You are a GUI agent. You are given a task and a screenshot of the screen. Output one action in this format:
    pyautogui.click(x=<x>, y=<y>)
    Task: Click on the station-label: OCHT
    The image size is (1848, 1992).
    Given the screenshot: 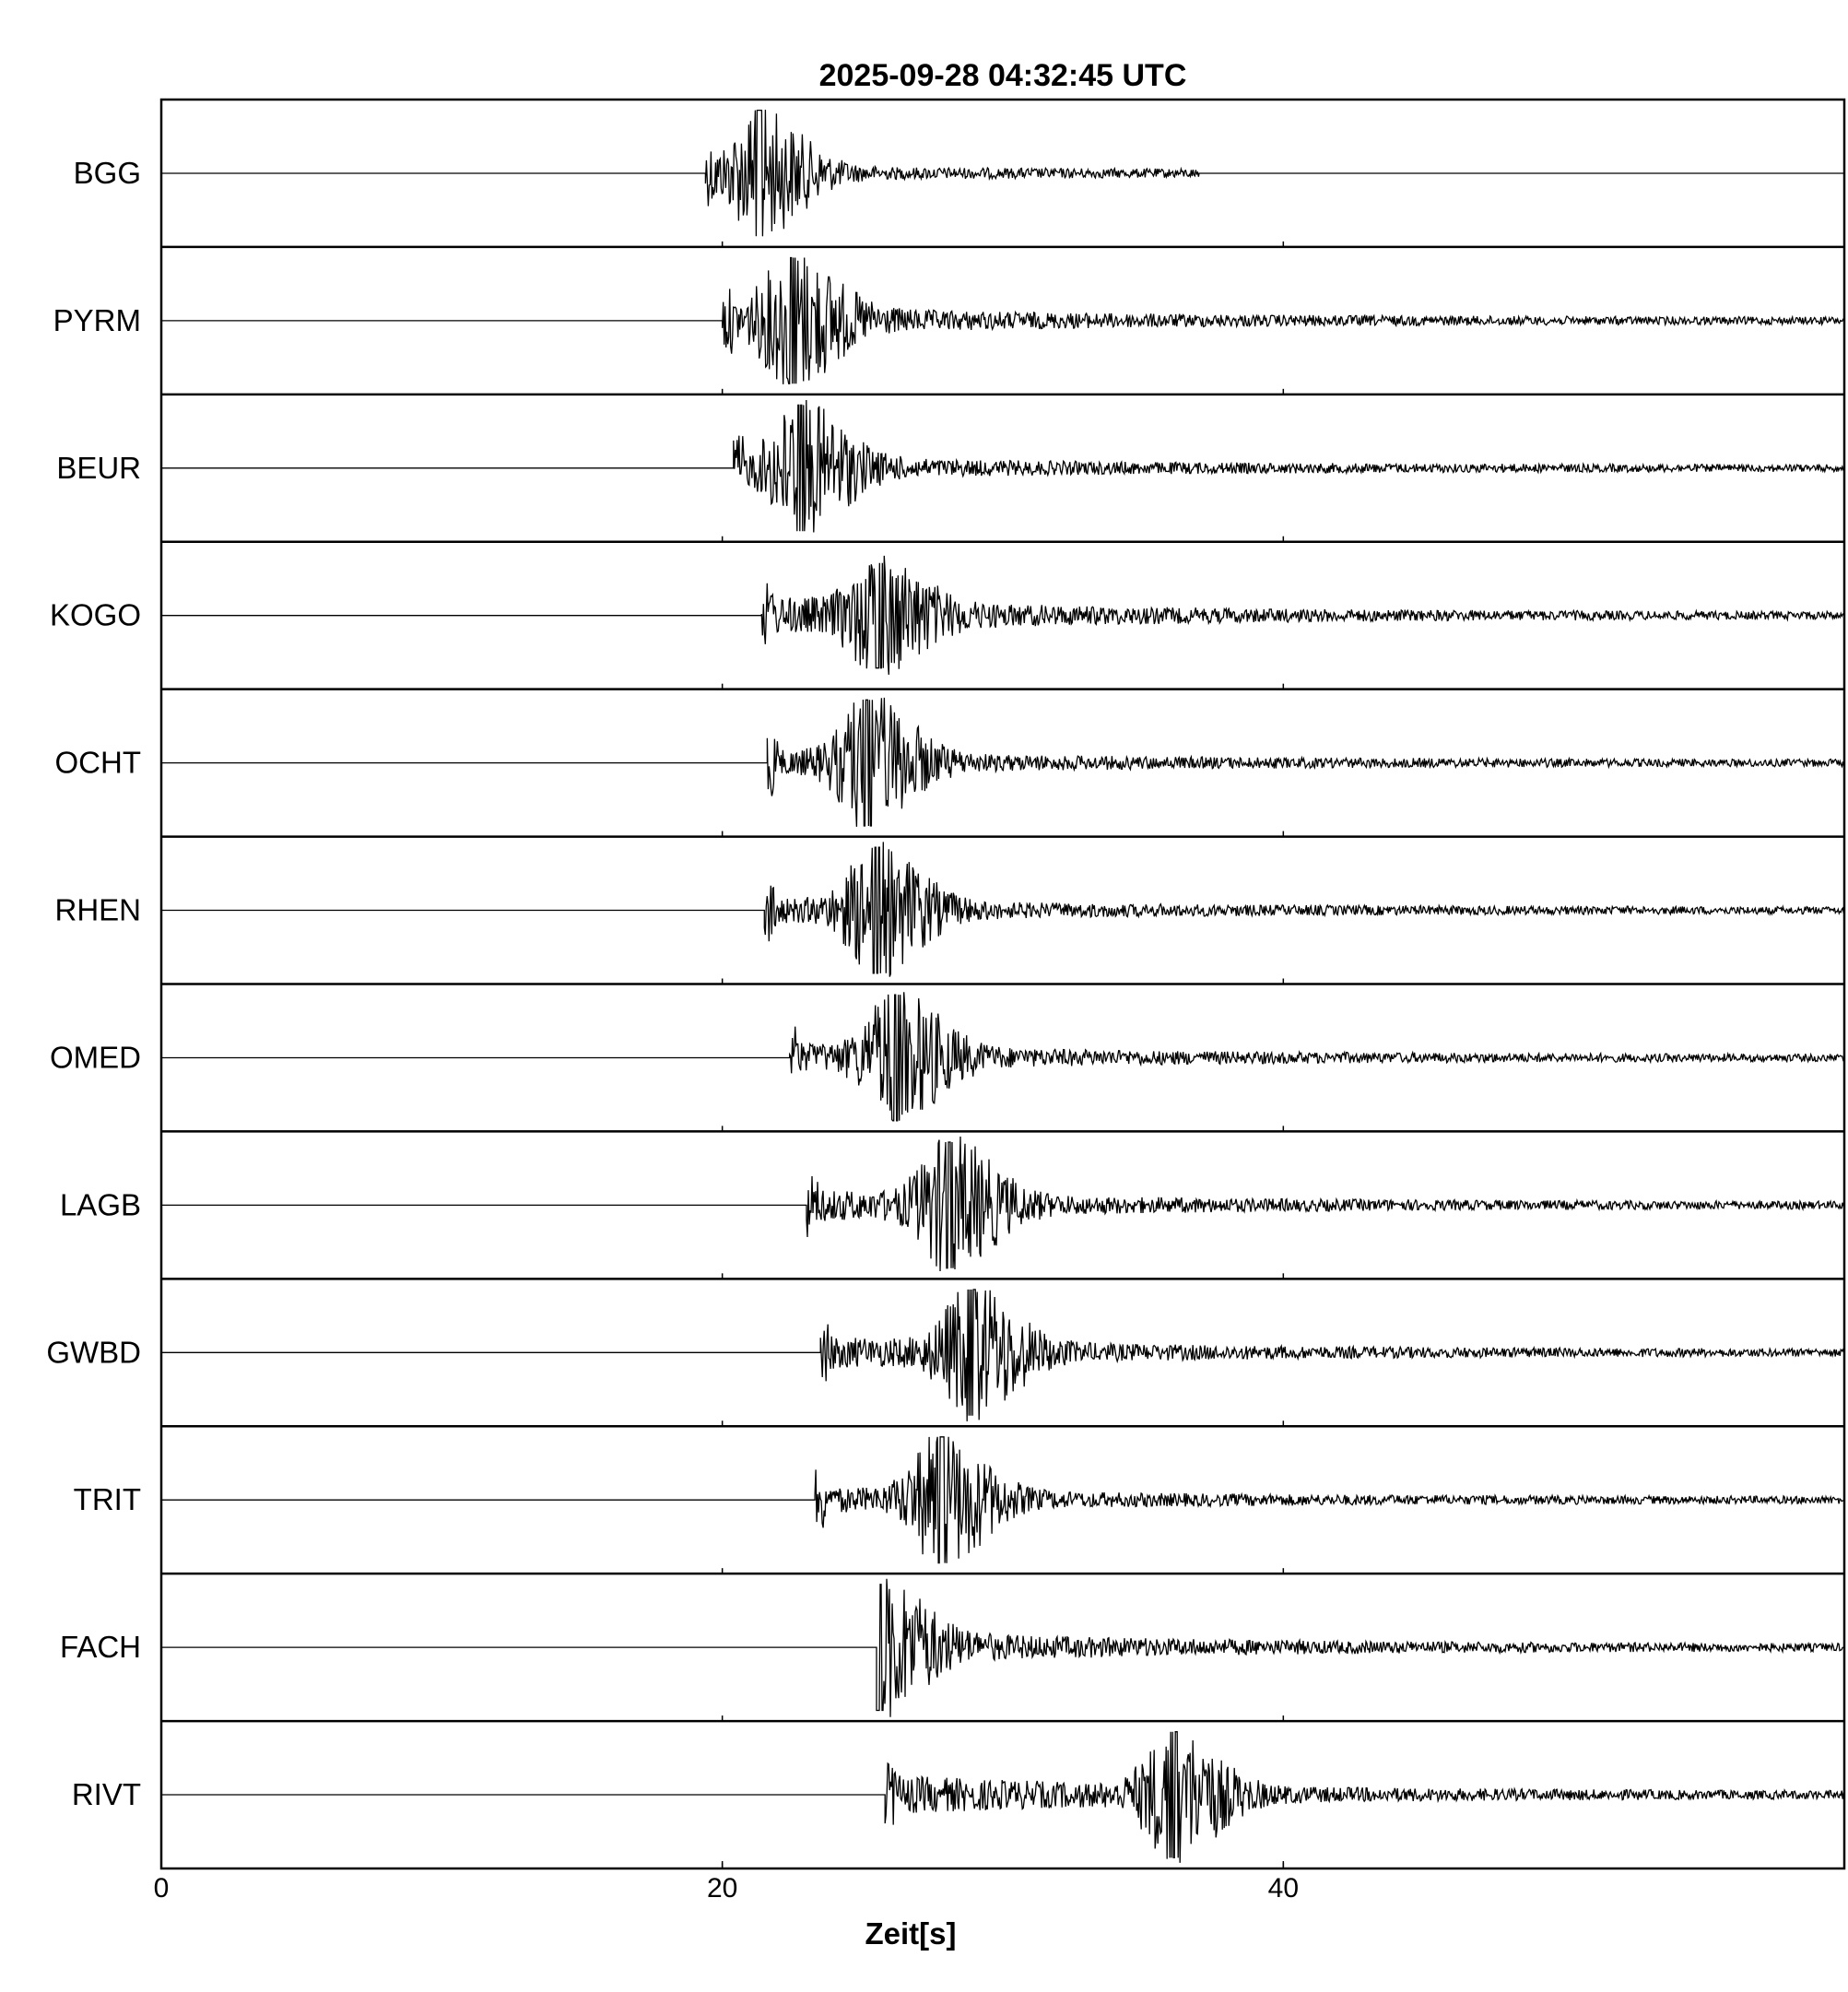 What is the action you would take?
    pyautogui.click(x=98, y=763)
    